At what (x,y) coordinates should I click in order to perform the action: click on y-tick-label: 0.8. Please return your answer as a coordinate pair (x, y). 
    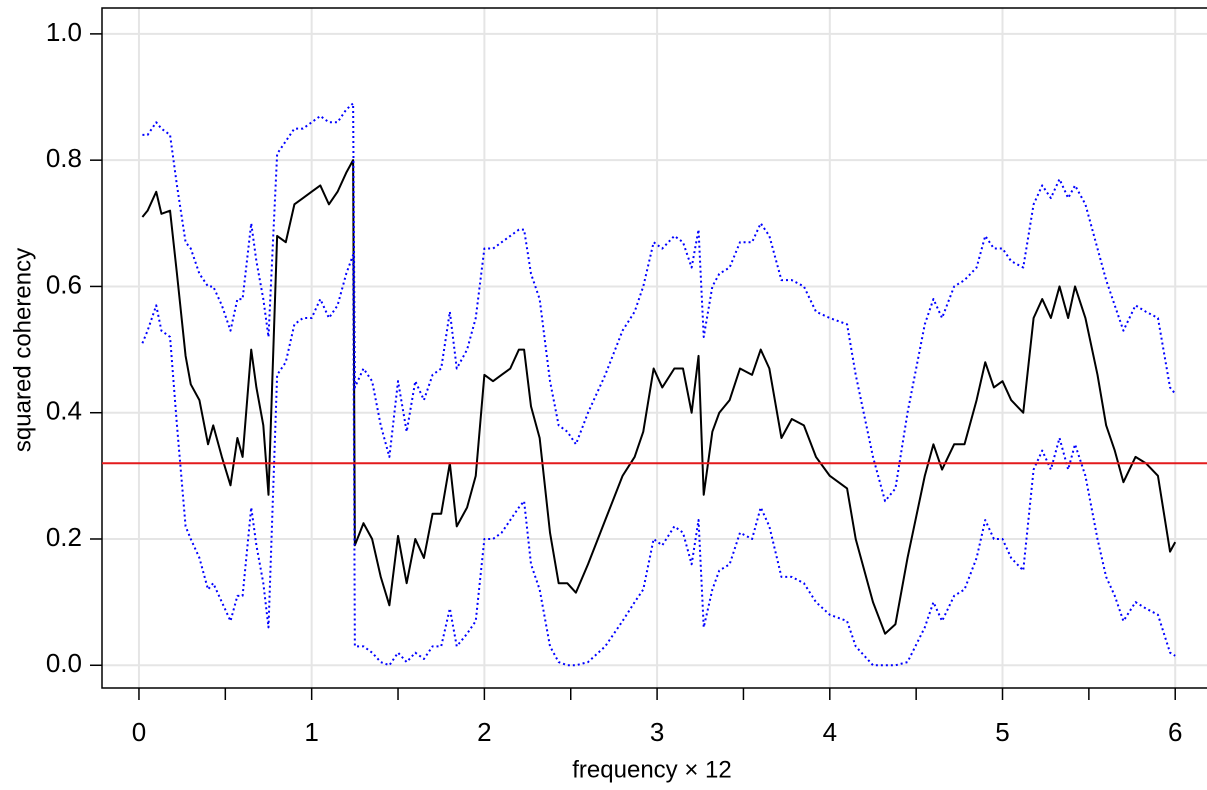
    Looking at the image, I should click on (64, 158).